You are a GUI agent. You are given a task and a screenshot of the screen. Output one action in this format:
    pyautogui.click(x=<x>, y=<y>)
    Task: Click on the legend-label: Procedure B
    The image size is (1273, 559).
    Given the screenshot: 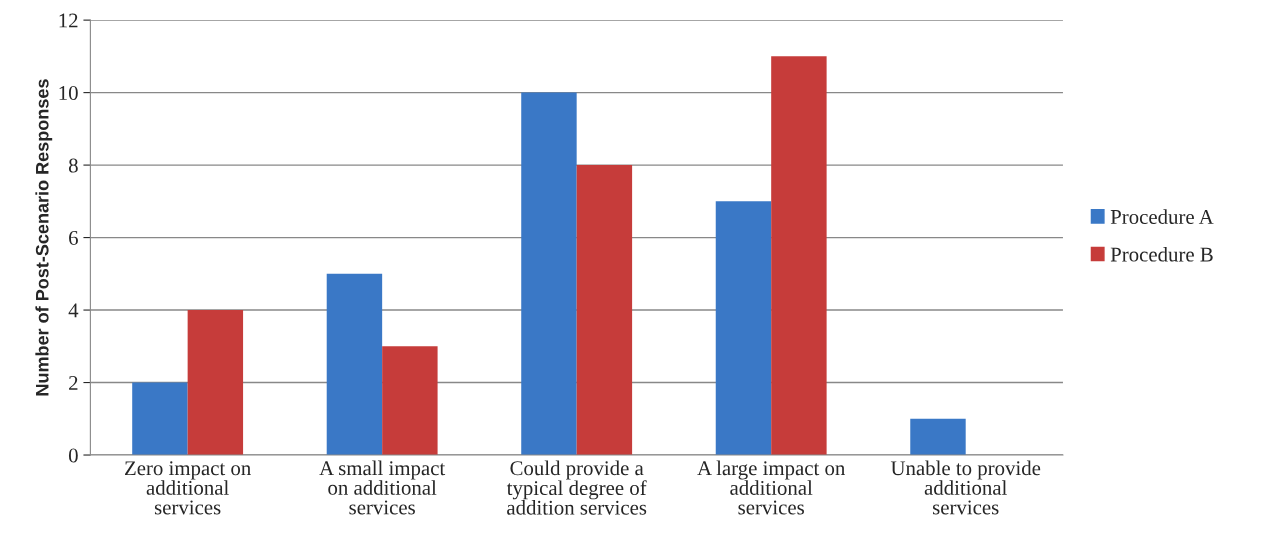 What is the action you would take?
    pyautogui.click(x=1161, y=254)
    